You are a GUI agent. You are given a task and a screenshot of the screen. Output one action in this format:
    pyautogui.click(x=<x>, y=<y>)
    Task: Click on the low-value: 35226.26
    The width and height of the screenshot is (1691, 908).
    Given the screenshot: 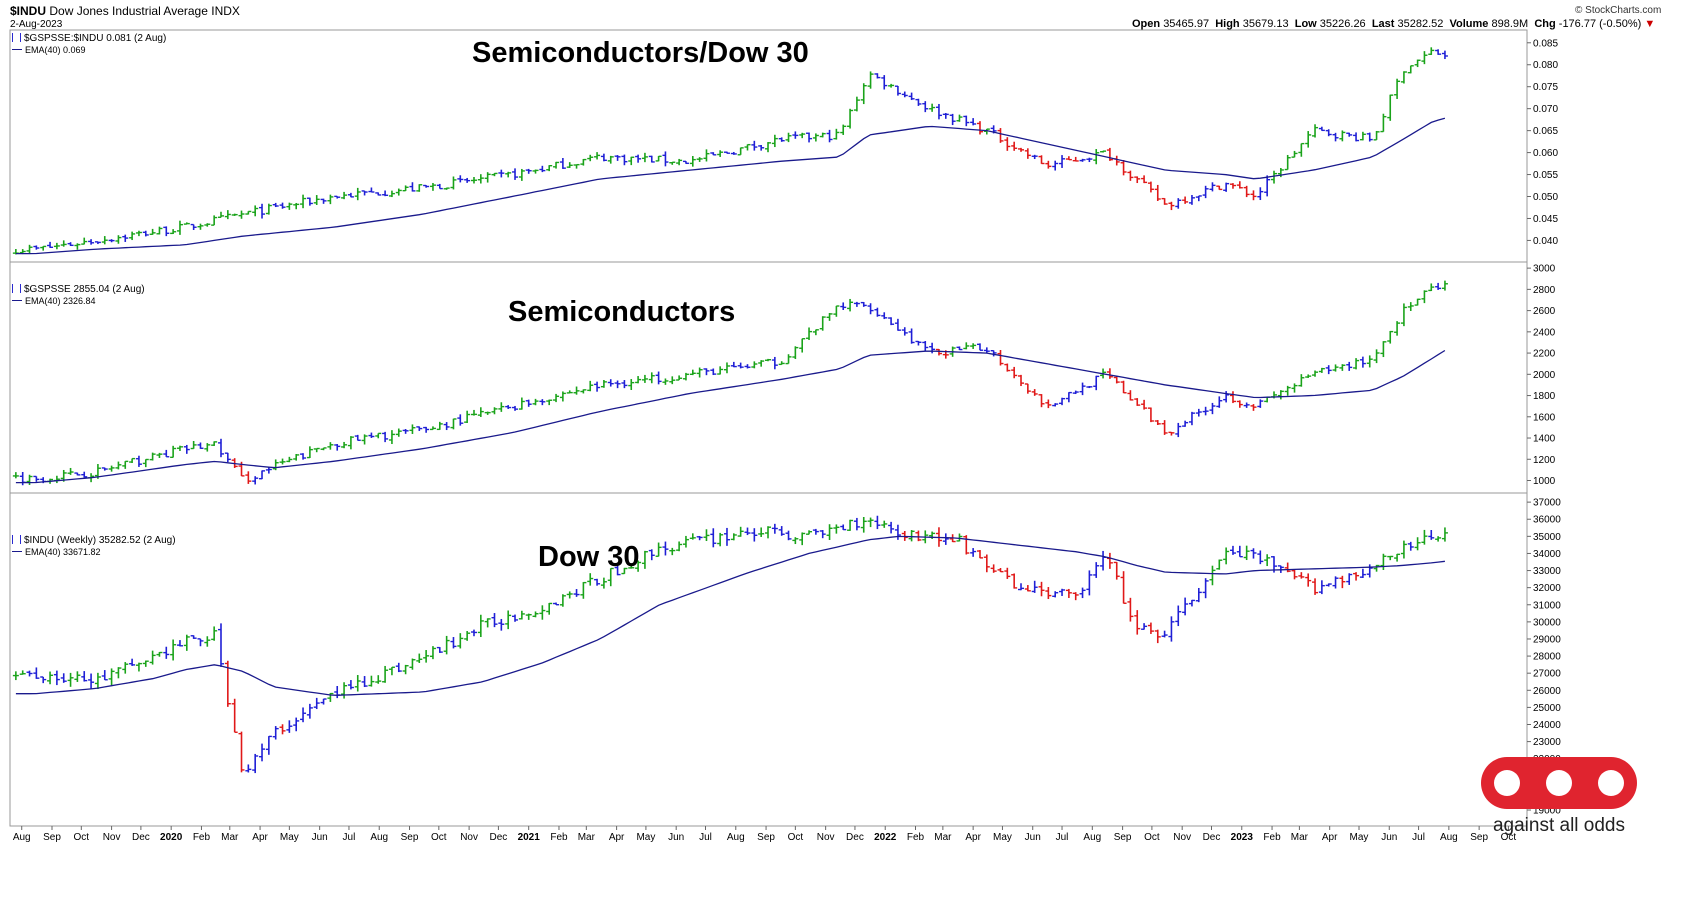 What is the action you would take?
    pyautogui.click(x=1342, y=24)
    